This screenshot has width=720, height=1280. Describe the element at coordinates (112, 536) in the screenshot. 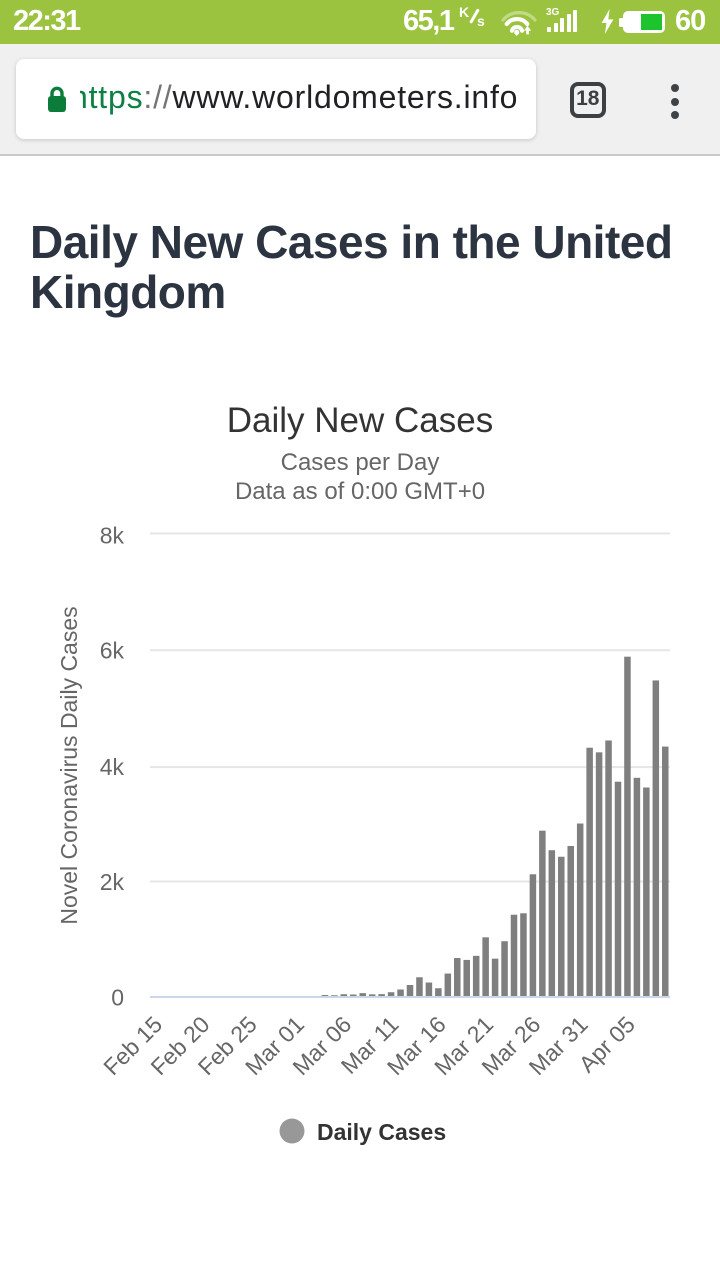

I see `svg-text: 8k` at that location.